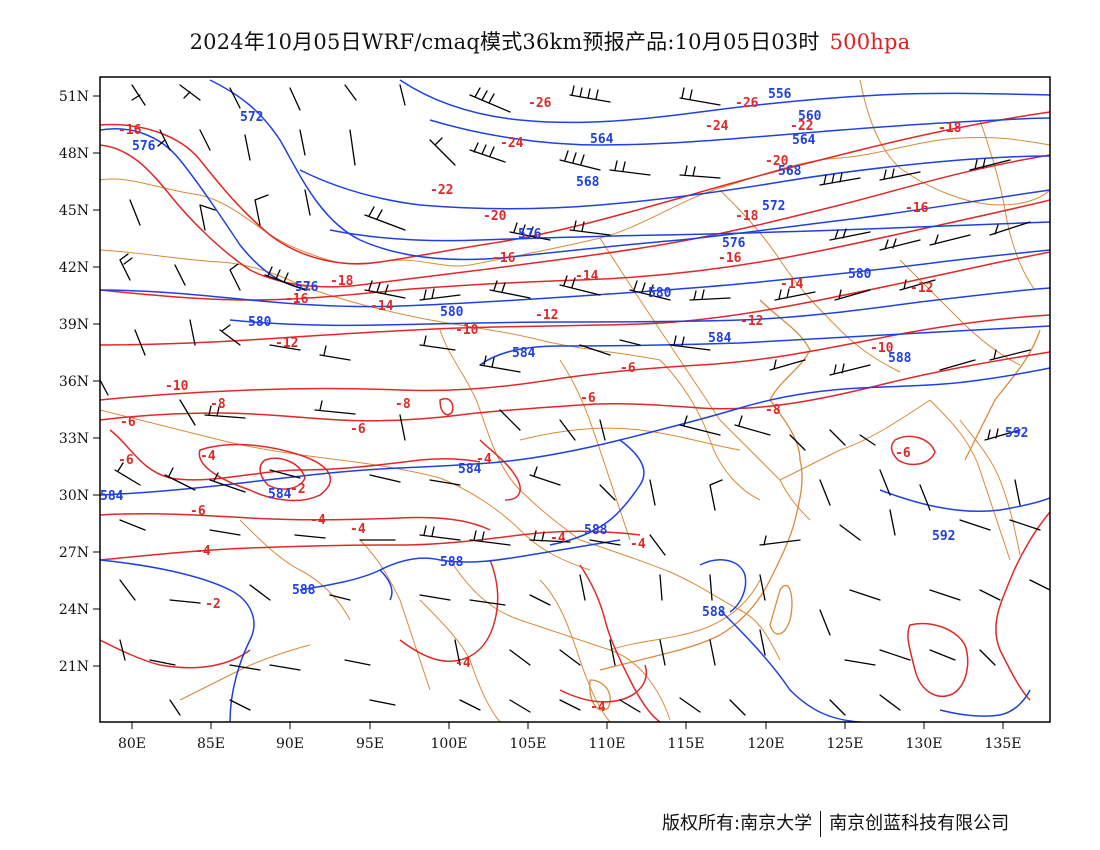 Image resolution: width=1100 pixels, height=850 pixels. Describe the element at coordinates (528, 744) in the screenshot. I see `lon-tick-label: 105E` at that location.